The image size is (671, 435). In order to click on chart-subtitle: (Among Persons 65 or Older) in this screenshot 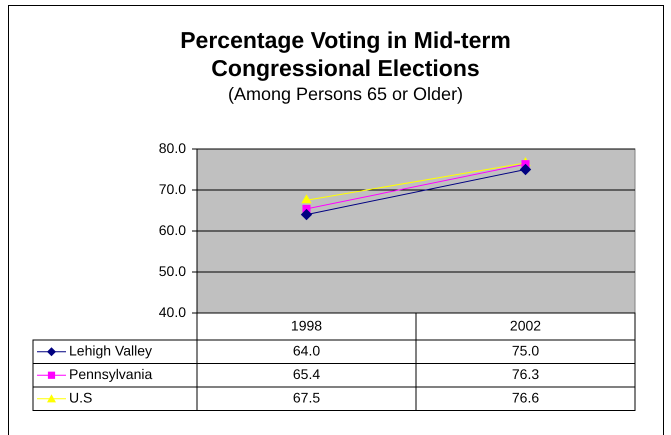, I will do `click(346, 94)`.